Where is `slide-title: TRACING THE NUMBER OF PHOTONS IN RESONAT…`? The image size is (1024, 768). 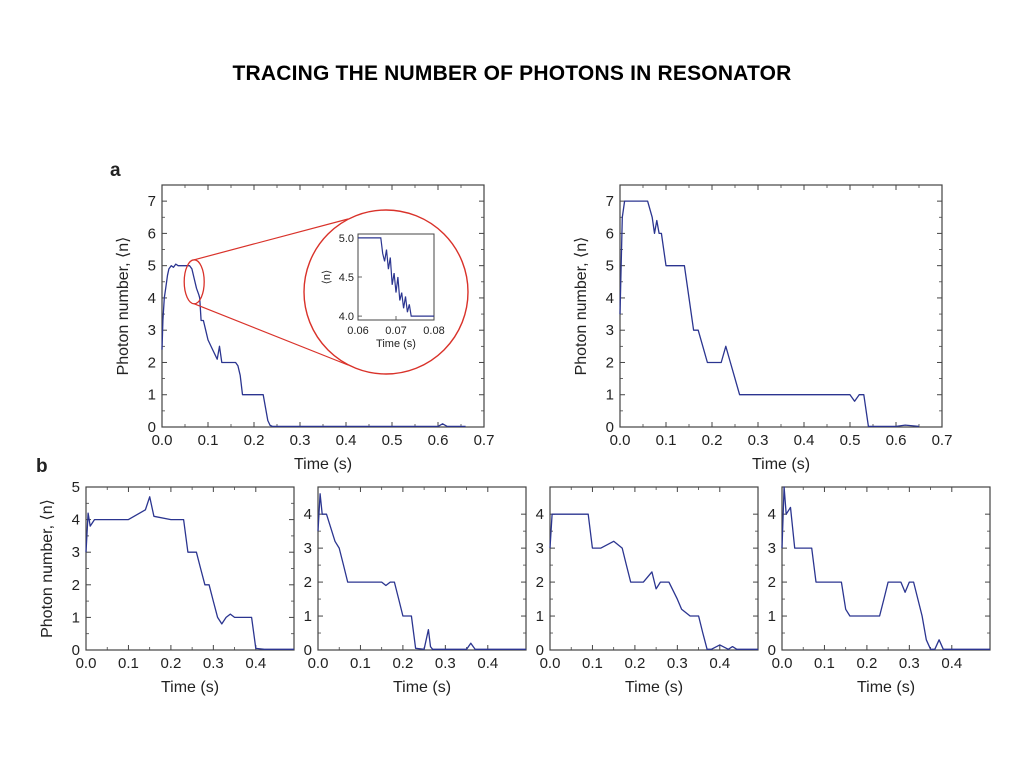 slide-title: TRACING THE NUMBER OF PHOTONS IN RESONAT… is located at coordinates (512, 73).